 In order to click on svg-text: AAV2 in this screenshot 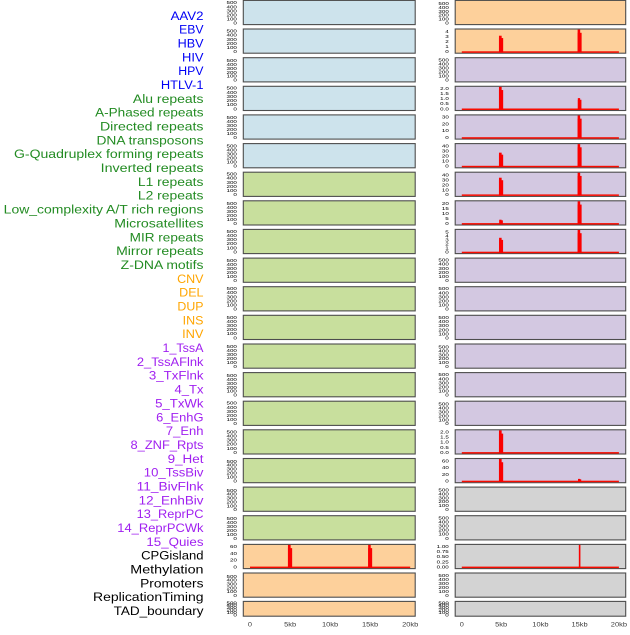, I will do `click(187, 16)`.